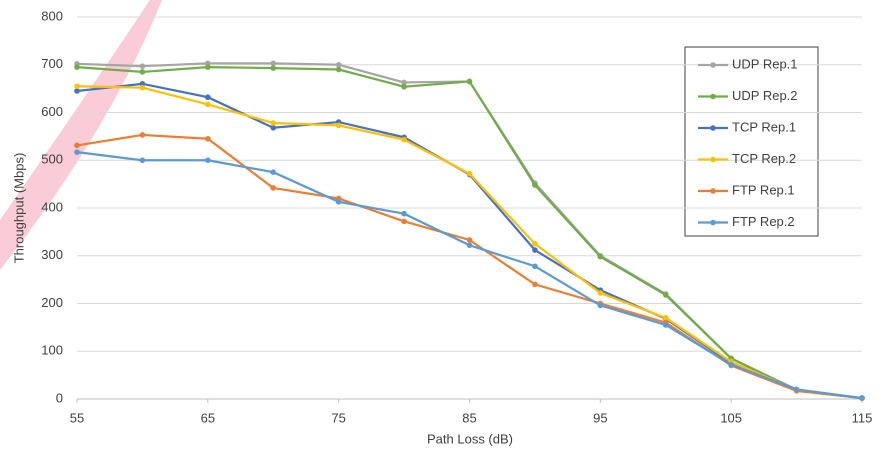 Image resolution: width=886 pixels, height=451 pixels. What do you see at coordinates (338, 417) in the screenshot?
I see `x-tick-label: 75` at bounding box center [338, 417].